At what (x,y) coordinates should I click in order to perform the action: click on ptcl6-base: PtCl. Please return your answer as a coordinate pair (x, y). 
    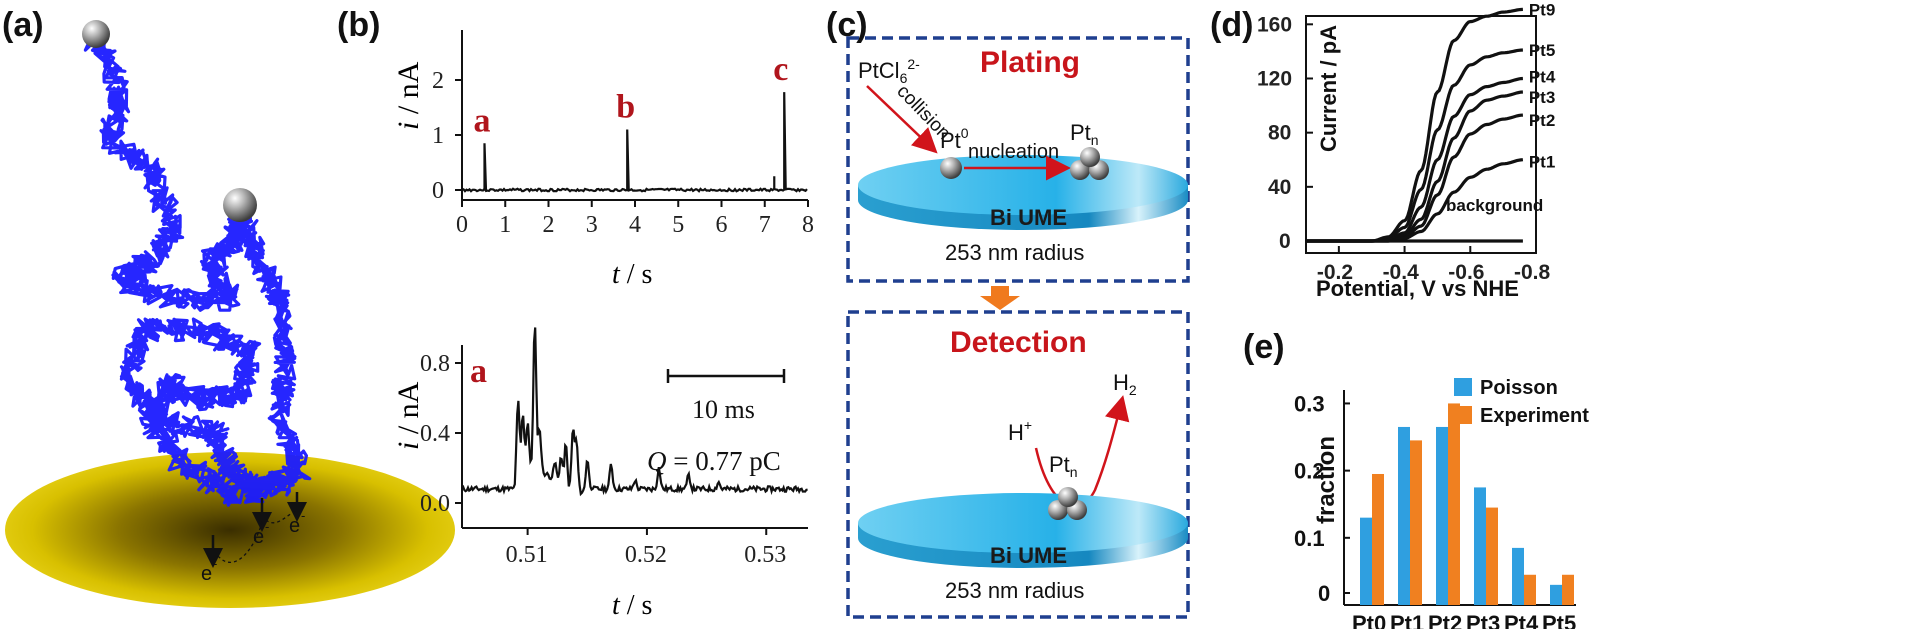
    Looking at the image, I should click on (879, 70).